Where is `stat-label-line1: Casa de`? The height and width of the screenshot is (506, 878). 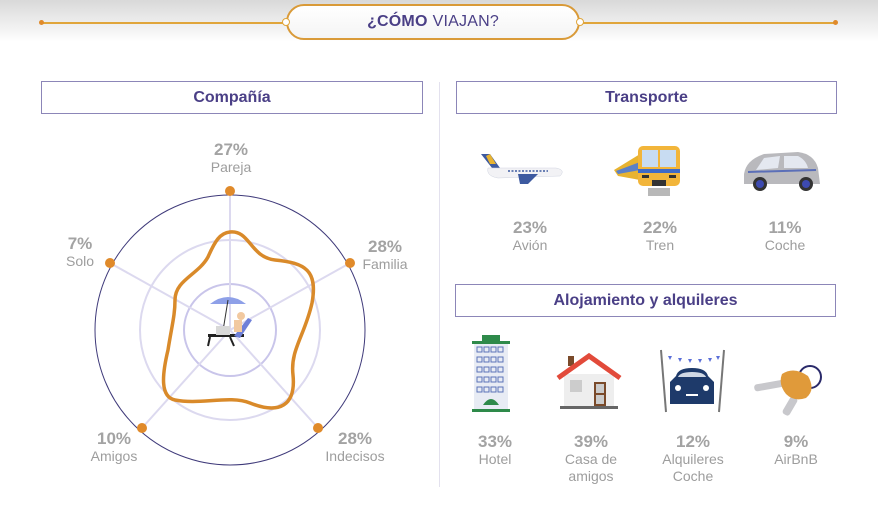
stat-label-line1: Casa de is located at coordinates (591, 459).